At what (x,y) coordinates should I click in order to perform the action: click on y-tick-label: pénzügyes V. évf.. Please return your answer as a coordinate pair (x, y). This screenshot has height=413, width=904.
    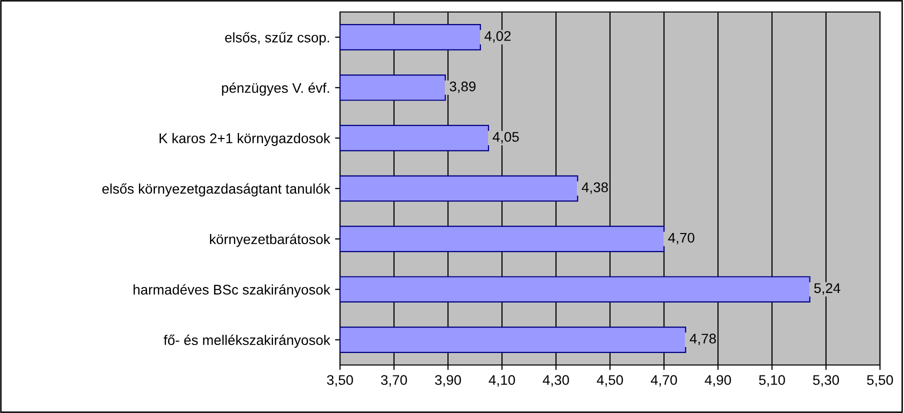
    Looking at the image, I should click on (276, 89).